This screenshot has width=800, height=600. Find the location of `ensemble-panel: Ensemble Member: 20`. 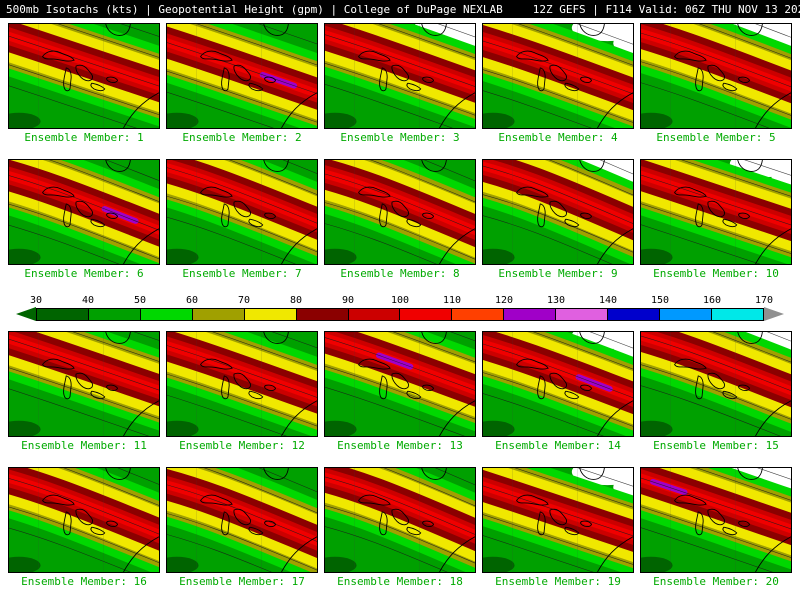

ensemble-panel: Ensemble Member: 20 is located at coordinates (716, 527).